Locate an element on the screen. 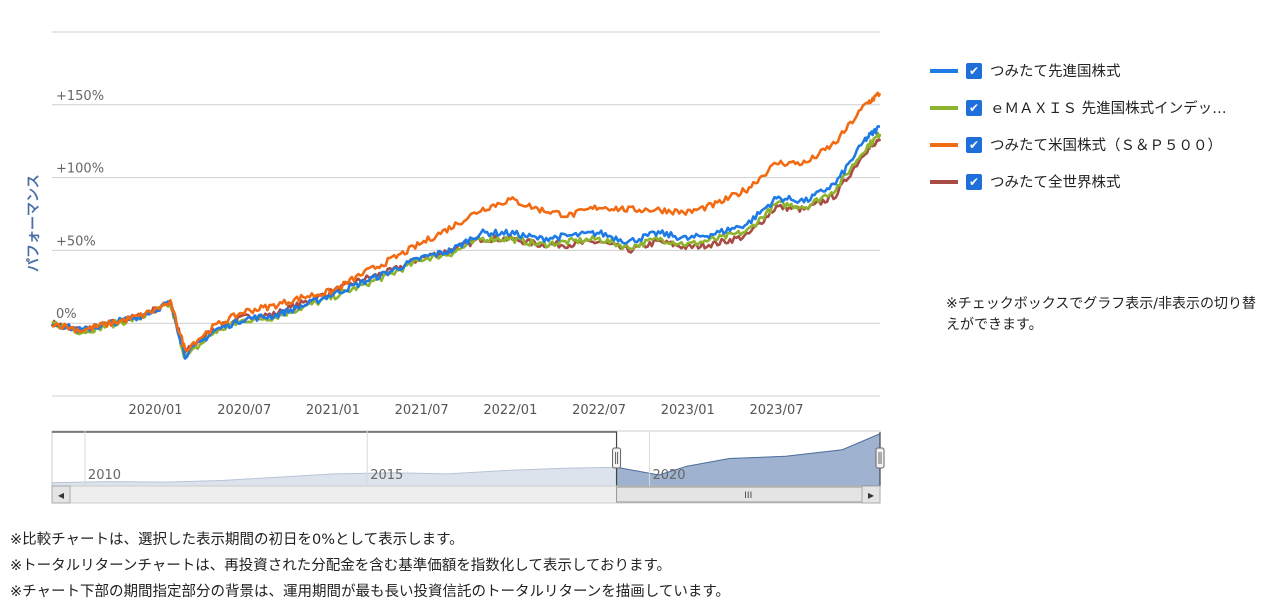 The width and height of the screenshot is (1281, 606). chevron-left-icon: ◂ is located at coordinates (61, 495).